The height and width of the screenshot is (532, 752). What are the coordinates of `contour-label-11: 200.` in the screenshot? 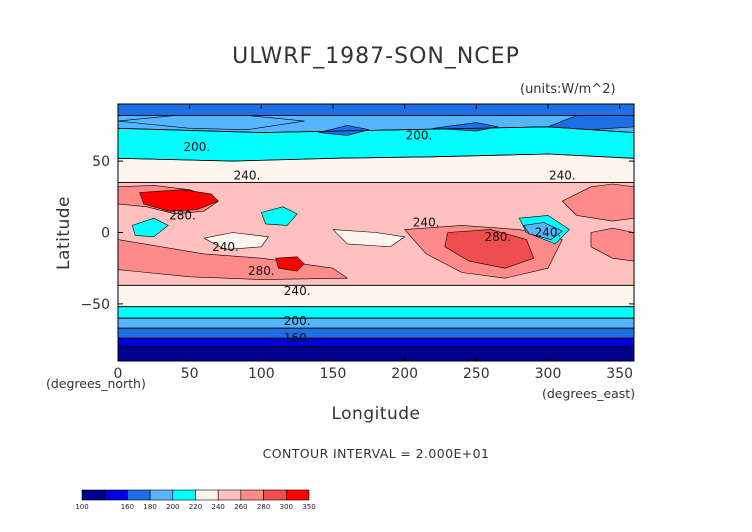 It's located at (297, 321).